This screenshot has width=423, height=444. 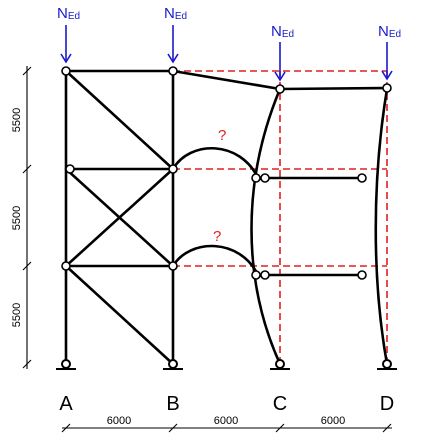 What do you see at coordinates (119, 120) in the screenshot?
I see `brace-top-bay` at bounding box center [119, 120].